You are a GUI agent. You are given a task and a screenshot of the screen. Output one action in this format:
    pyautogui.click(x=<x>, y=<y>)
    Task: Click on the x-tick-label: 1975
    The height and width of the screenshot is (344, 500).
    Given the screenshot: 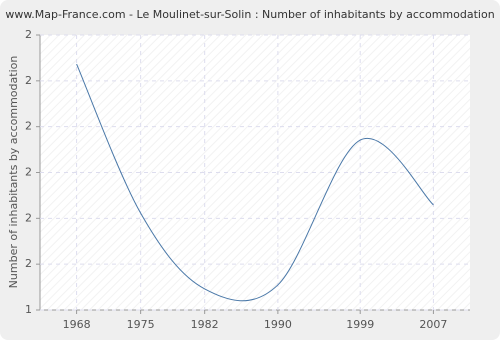 What is the action you would take?
    pyautogui.click(x=141, y=324)
    